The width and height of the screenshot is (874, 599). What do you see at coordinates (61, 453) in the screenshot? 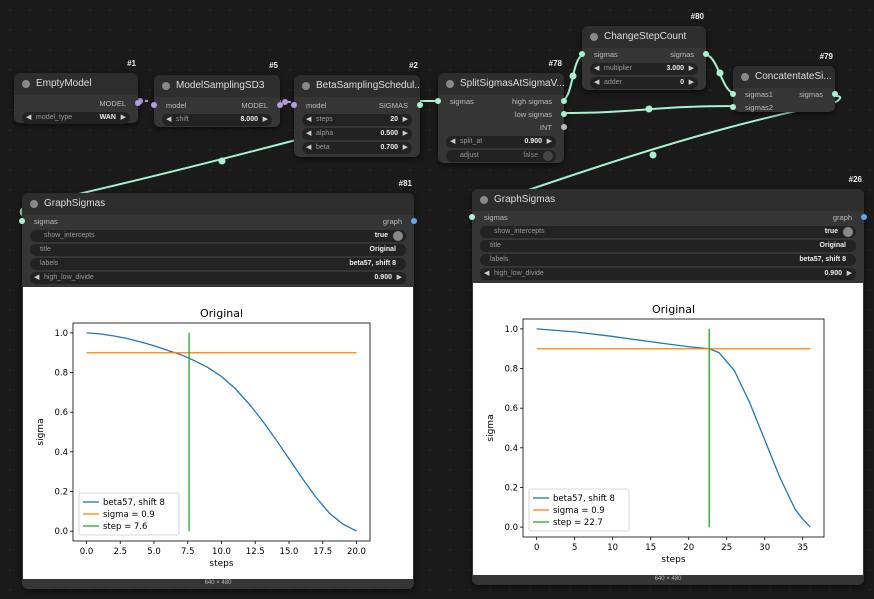
I see `y-tick-label: 0.4` at bounding box center [61, 453].